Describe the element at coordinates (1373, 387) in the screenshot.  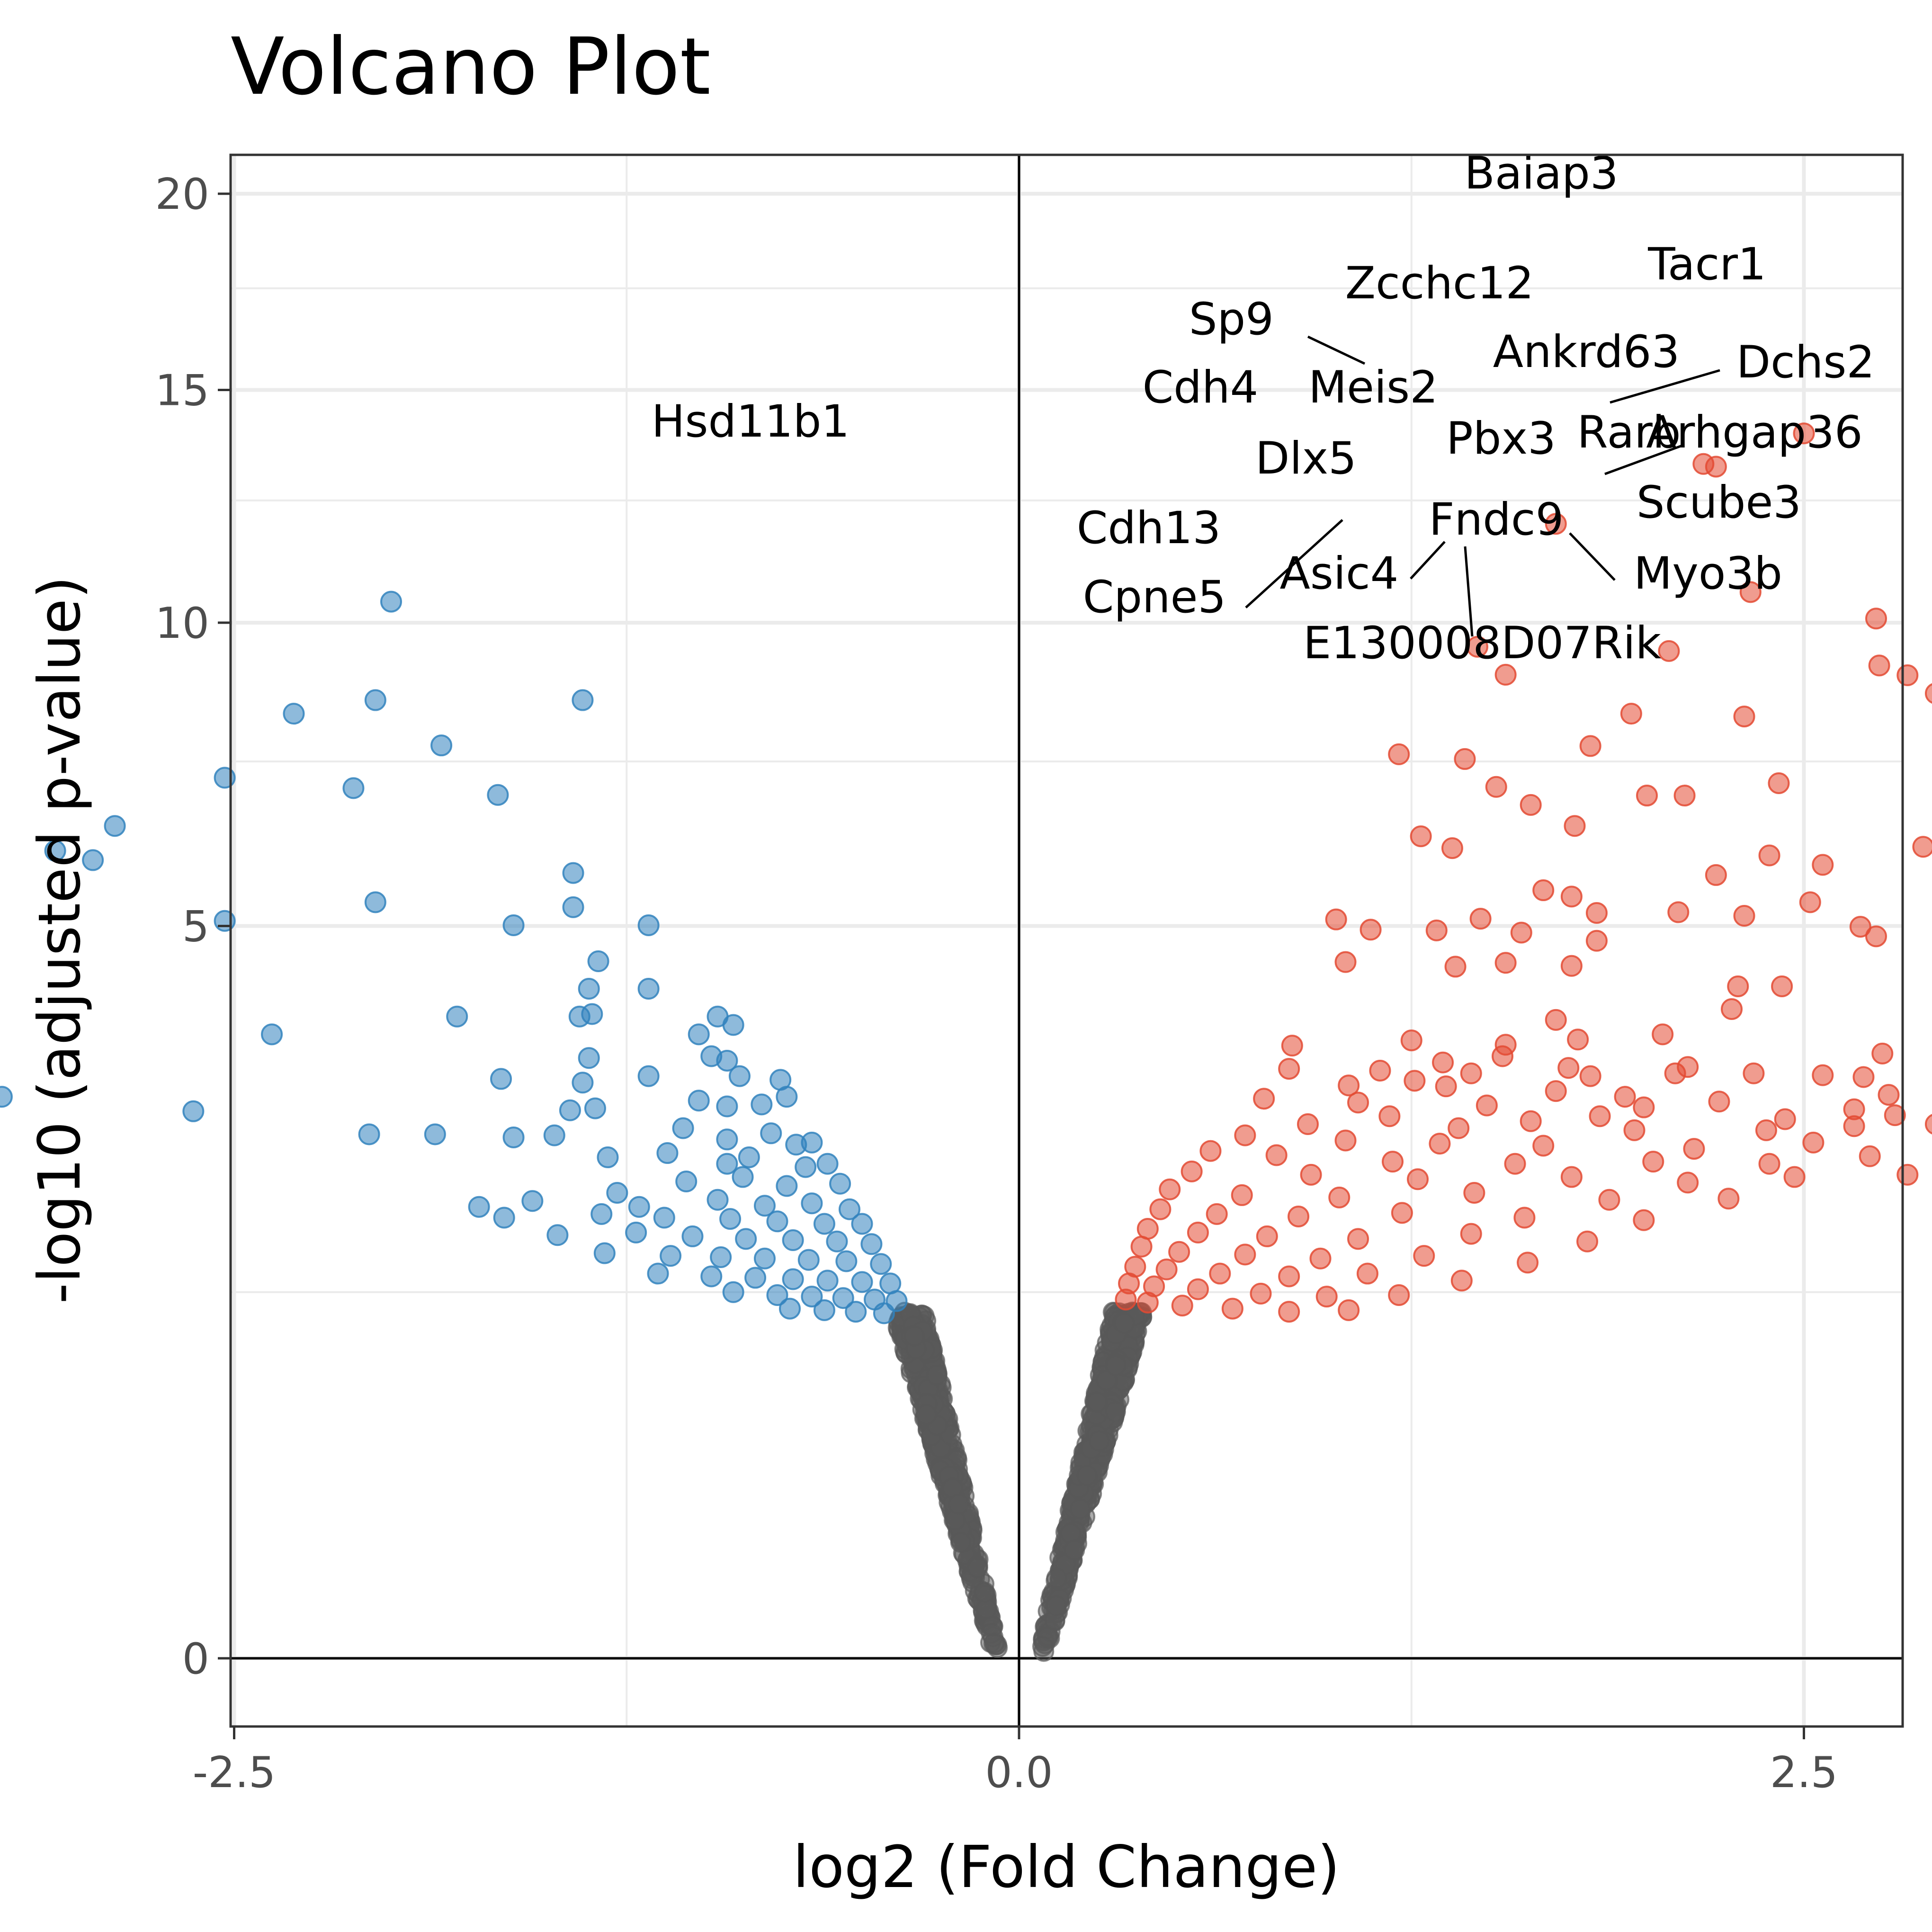
I see `gene-label-meis2: Meis2` at that location.